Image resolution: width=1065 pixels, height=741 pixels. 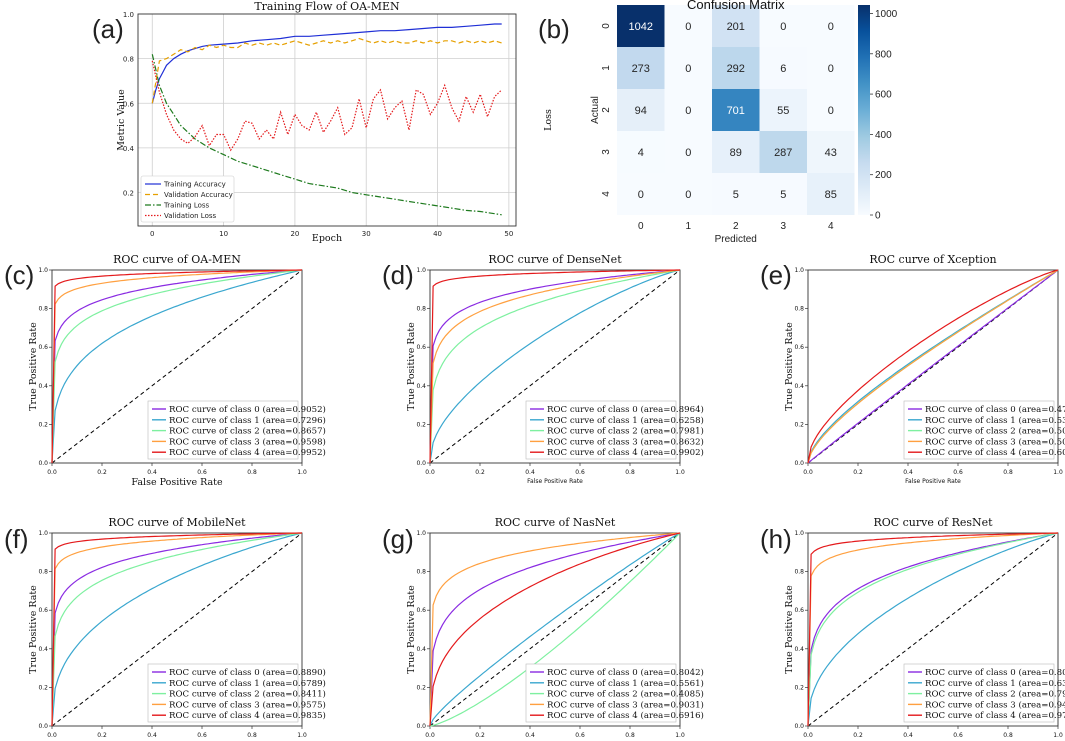 What do you see at coordinates (995, 672) in the screenshot?
I see `legend-label: ROC curve of class 0 (area=0.8074)` at bounding box center [995, 672].